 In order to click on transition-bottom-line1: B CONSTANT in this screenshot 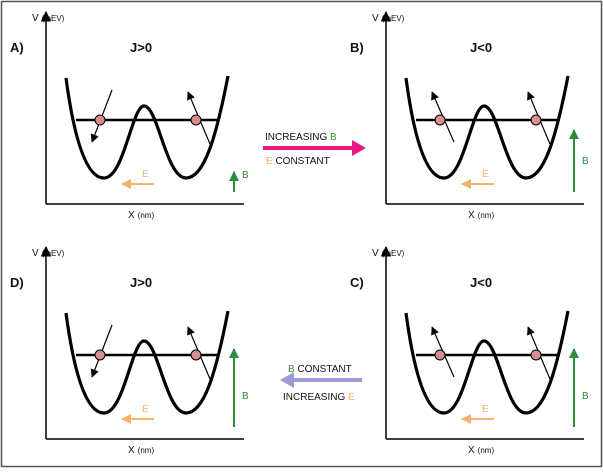, I will do `click(320, 369)`.